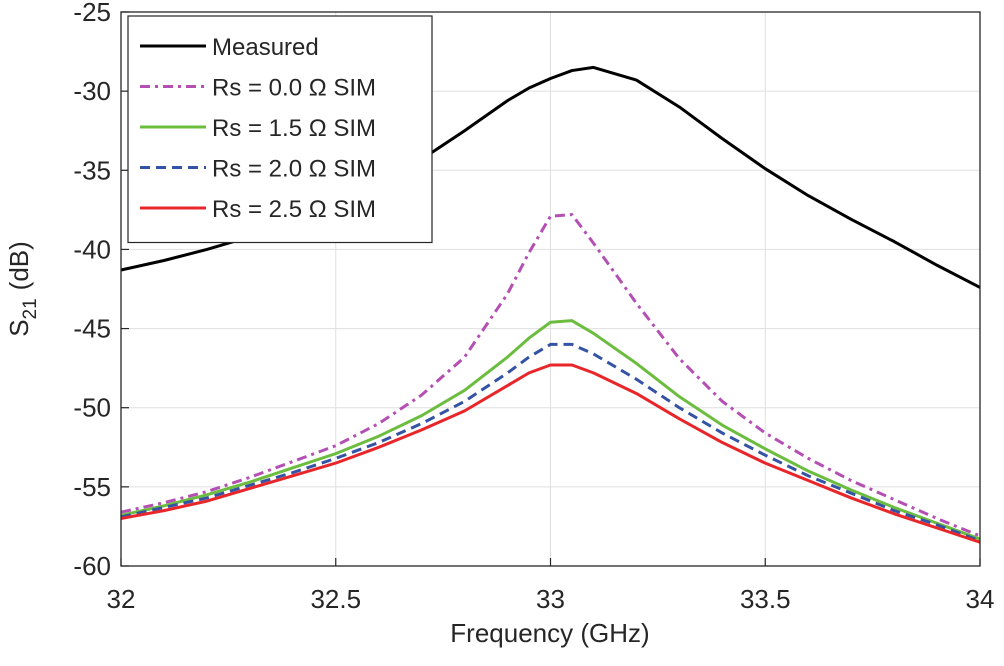 This screenshot has width=1004, height=666. I want to click on y-tick-label: -55, so click(92, 487).